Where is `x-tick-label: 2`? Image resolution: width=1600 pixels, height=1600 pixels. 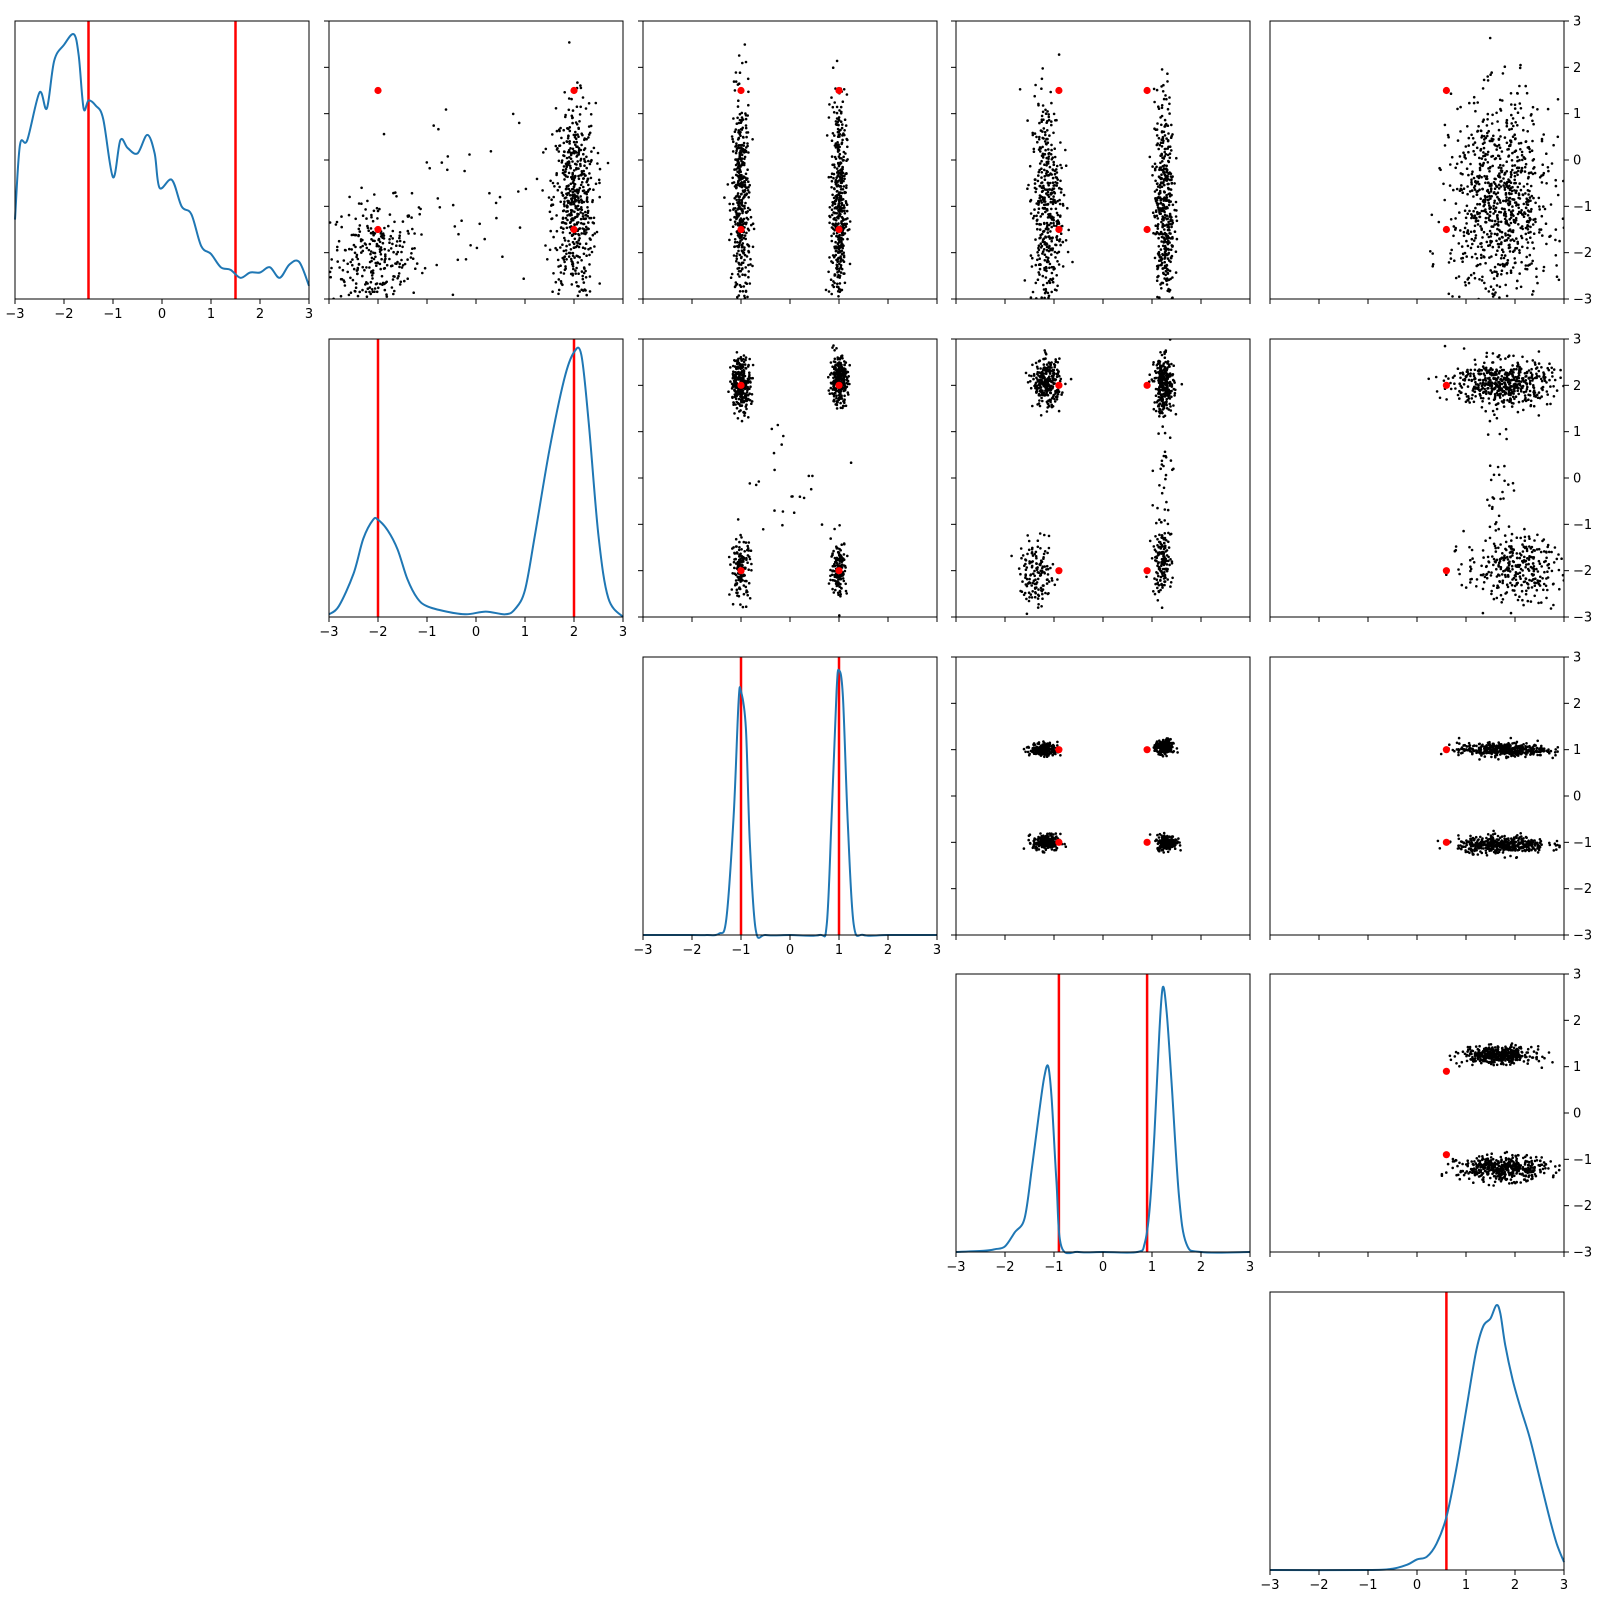 x-tick-label: 2 is located at coordinates (260, 314).